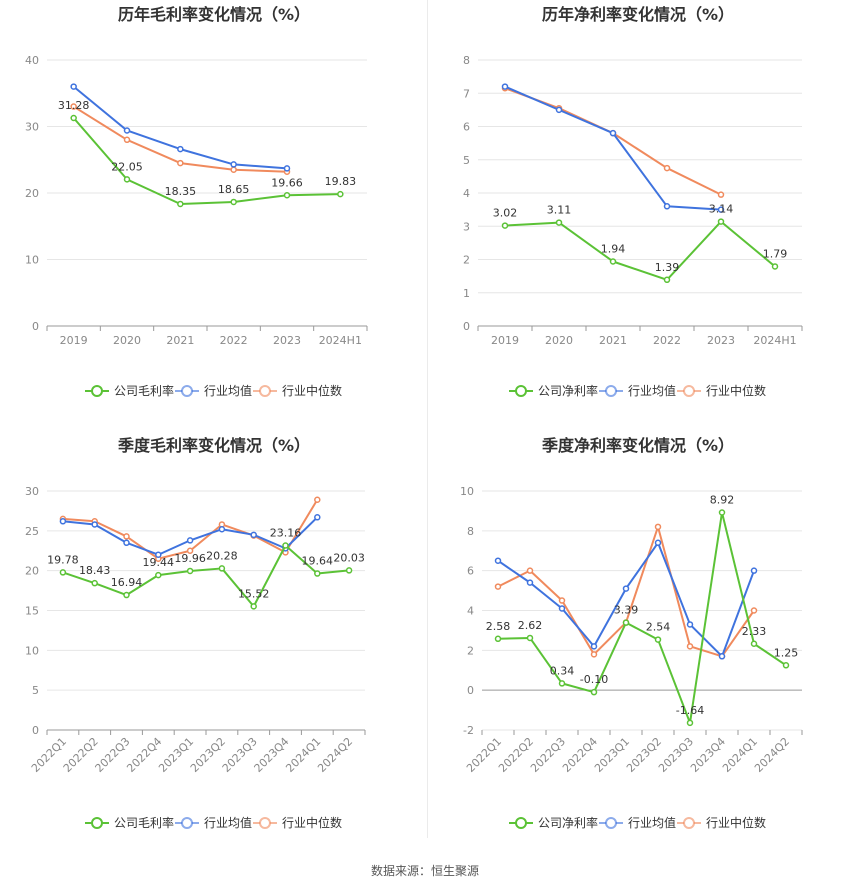 Image resolution: width=850 pixels, height=891 pixels. What do you see at coordinates (772, 755) in the screenshot?
I see `x-tick-label: 2024Q2` at bounding box center [772, 755].